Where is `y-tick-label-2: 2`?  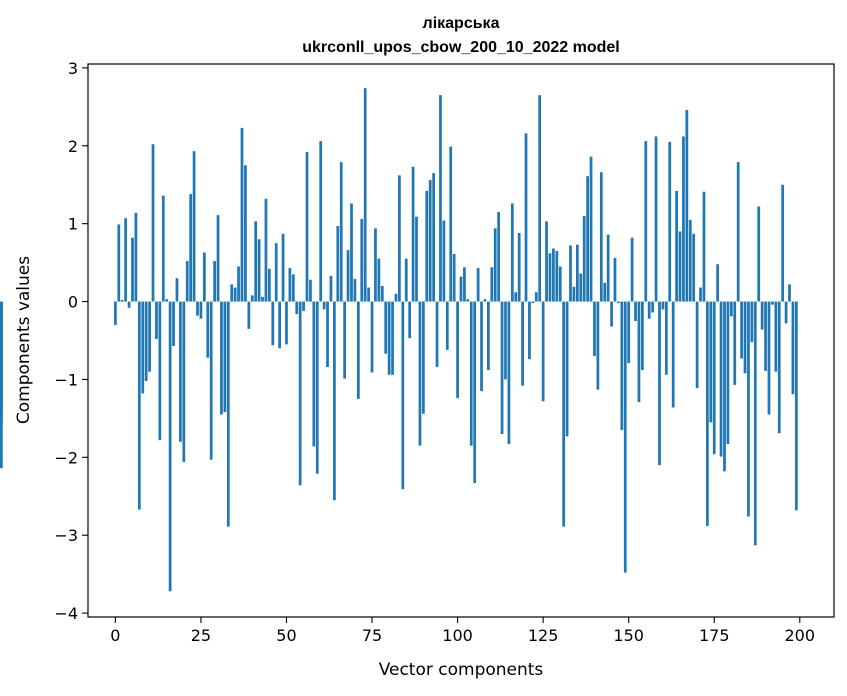 y-tick-label-2: 2 is located at coordinates (73, 146).